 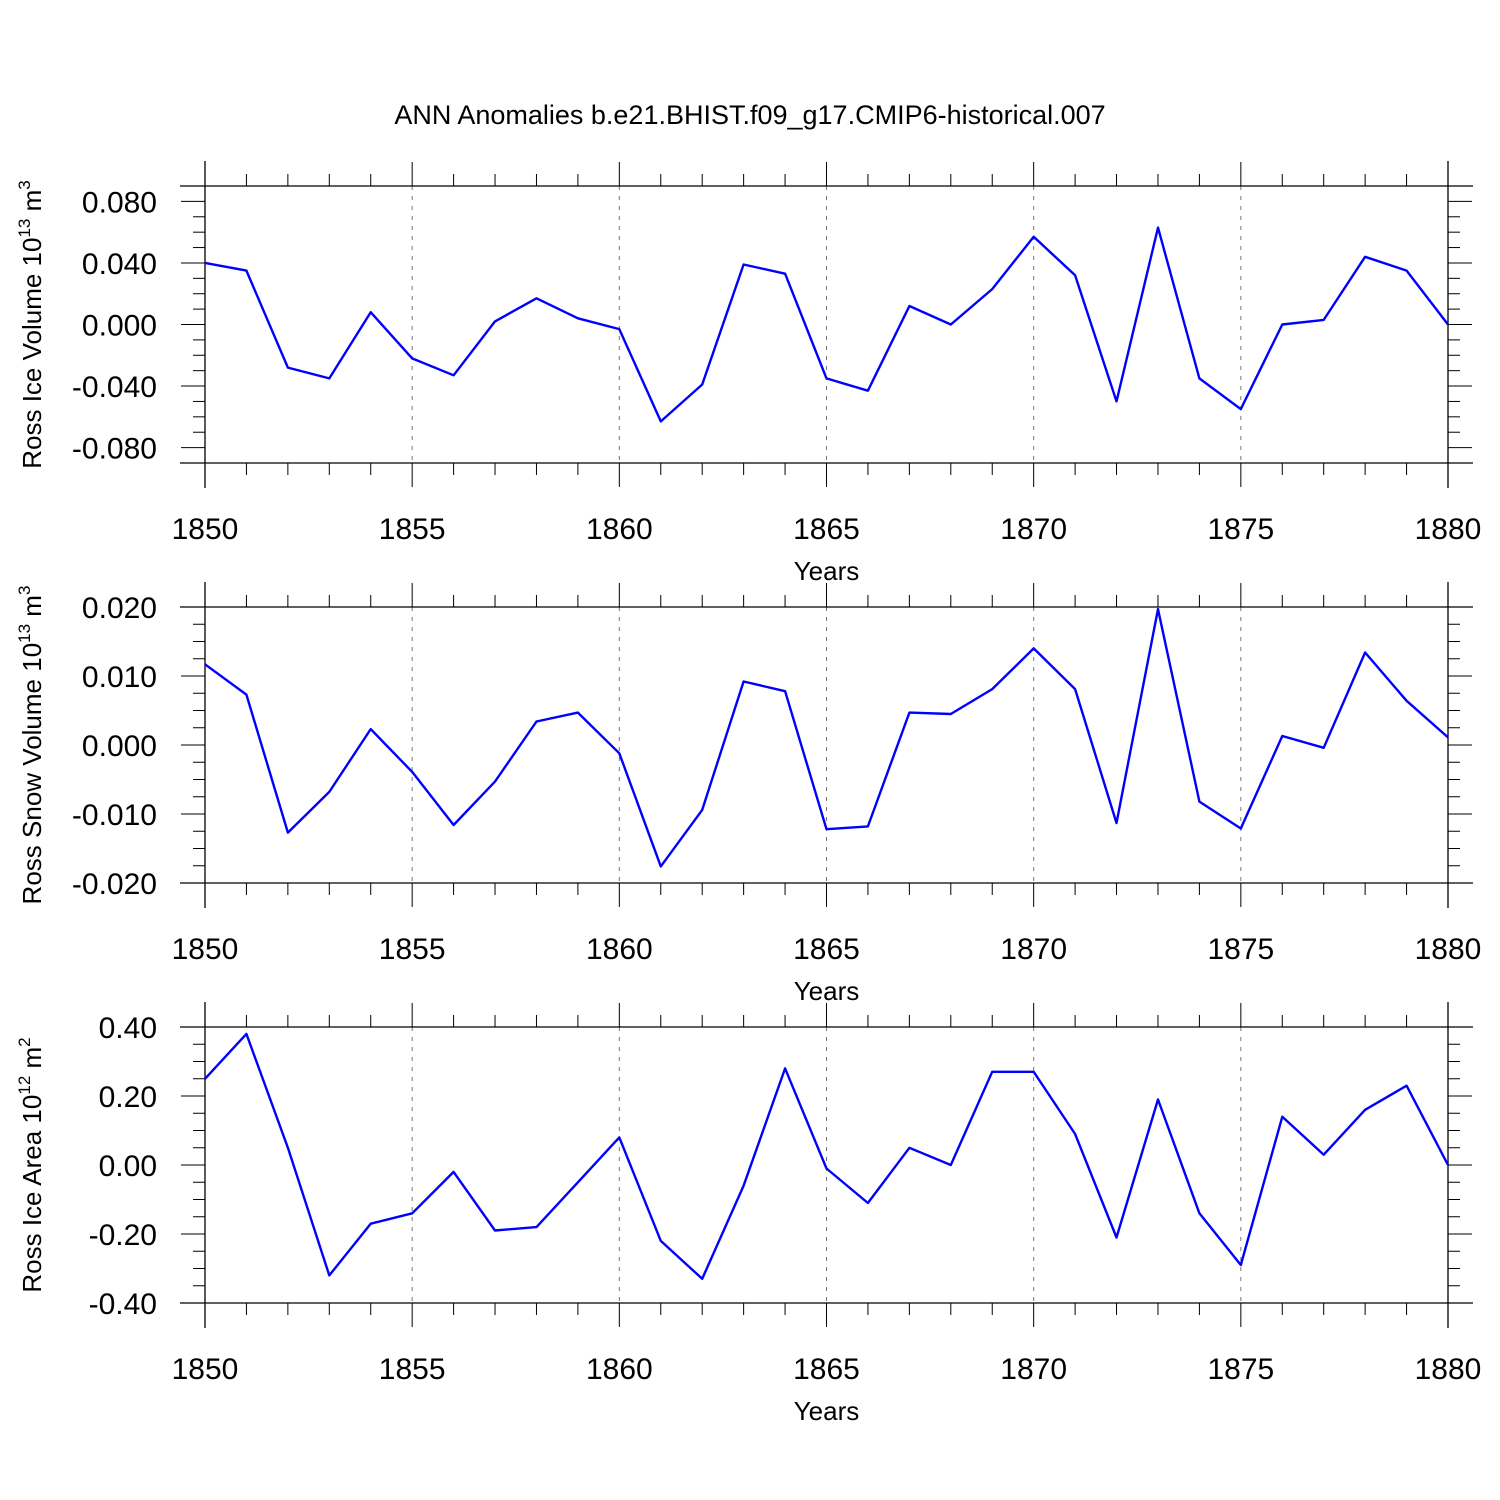 What do you see at coordinates (114, 387) in the screenshot?
I see `y-tick-label: -0.040` at bounding box center [114, 387].